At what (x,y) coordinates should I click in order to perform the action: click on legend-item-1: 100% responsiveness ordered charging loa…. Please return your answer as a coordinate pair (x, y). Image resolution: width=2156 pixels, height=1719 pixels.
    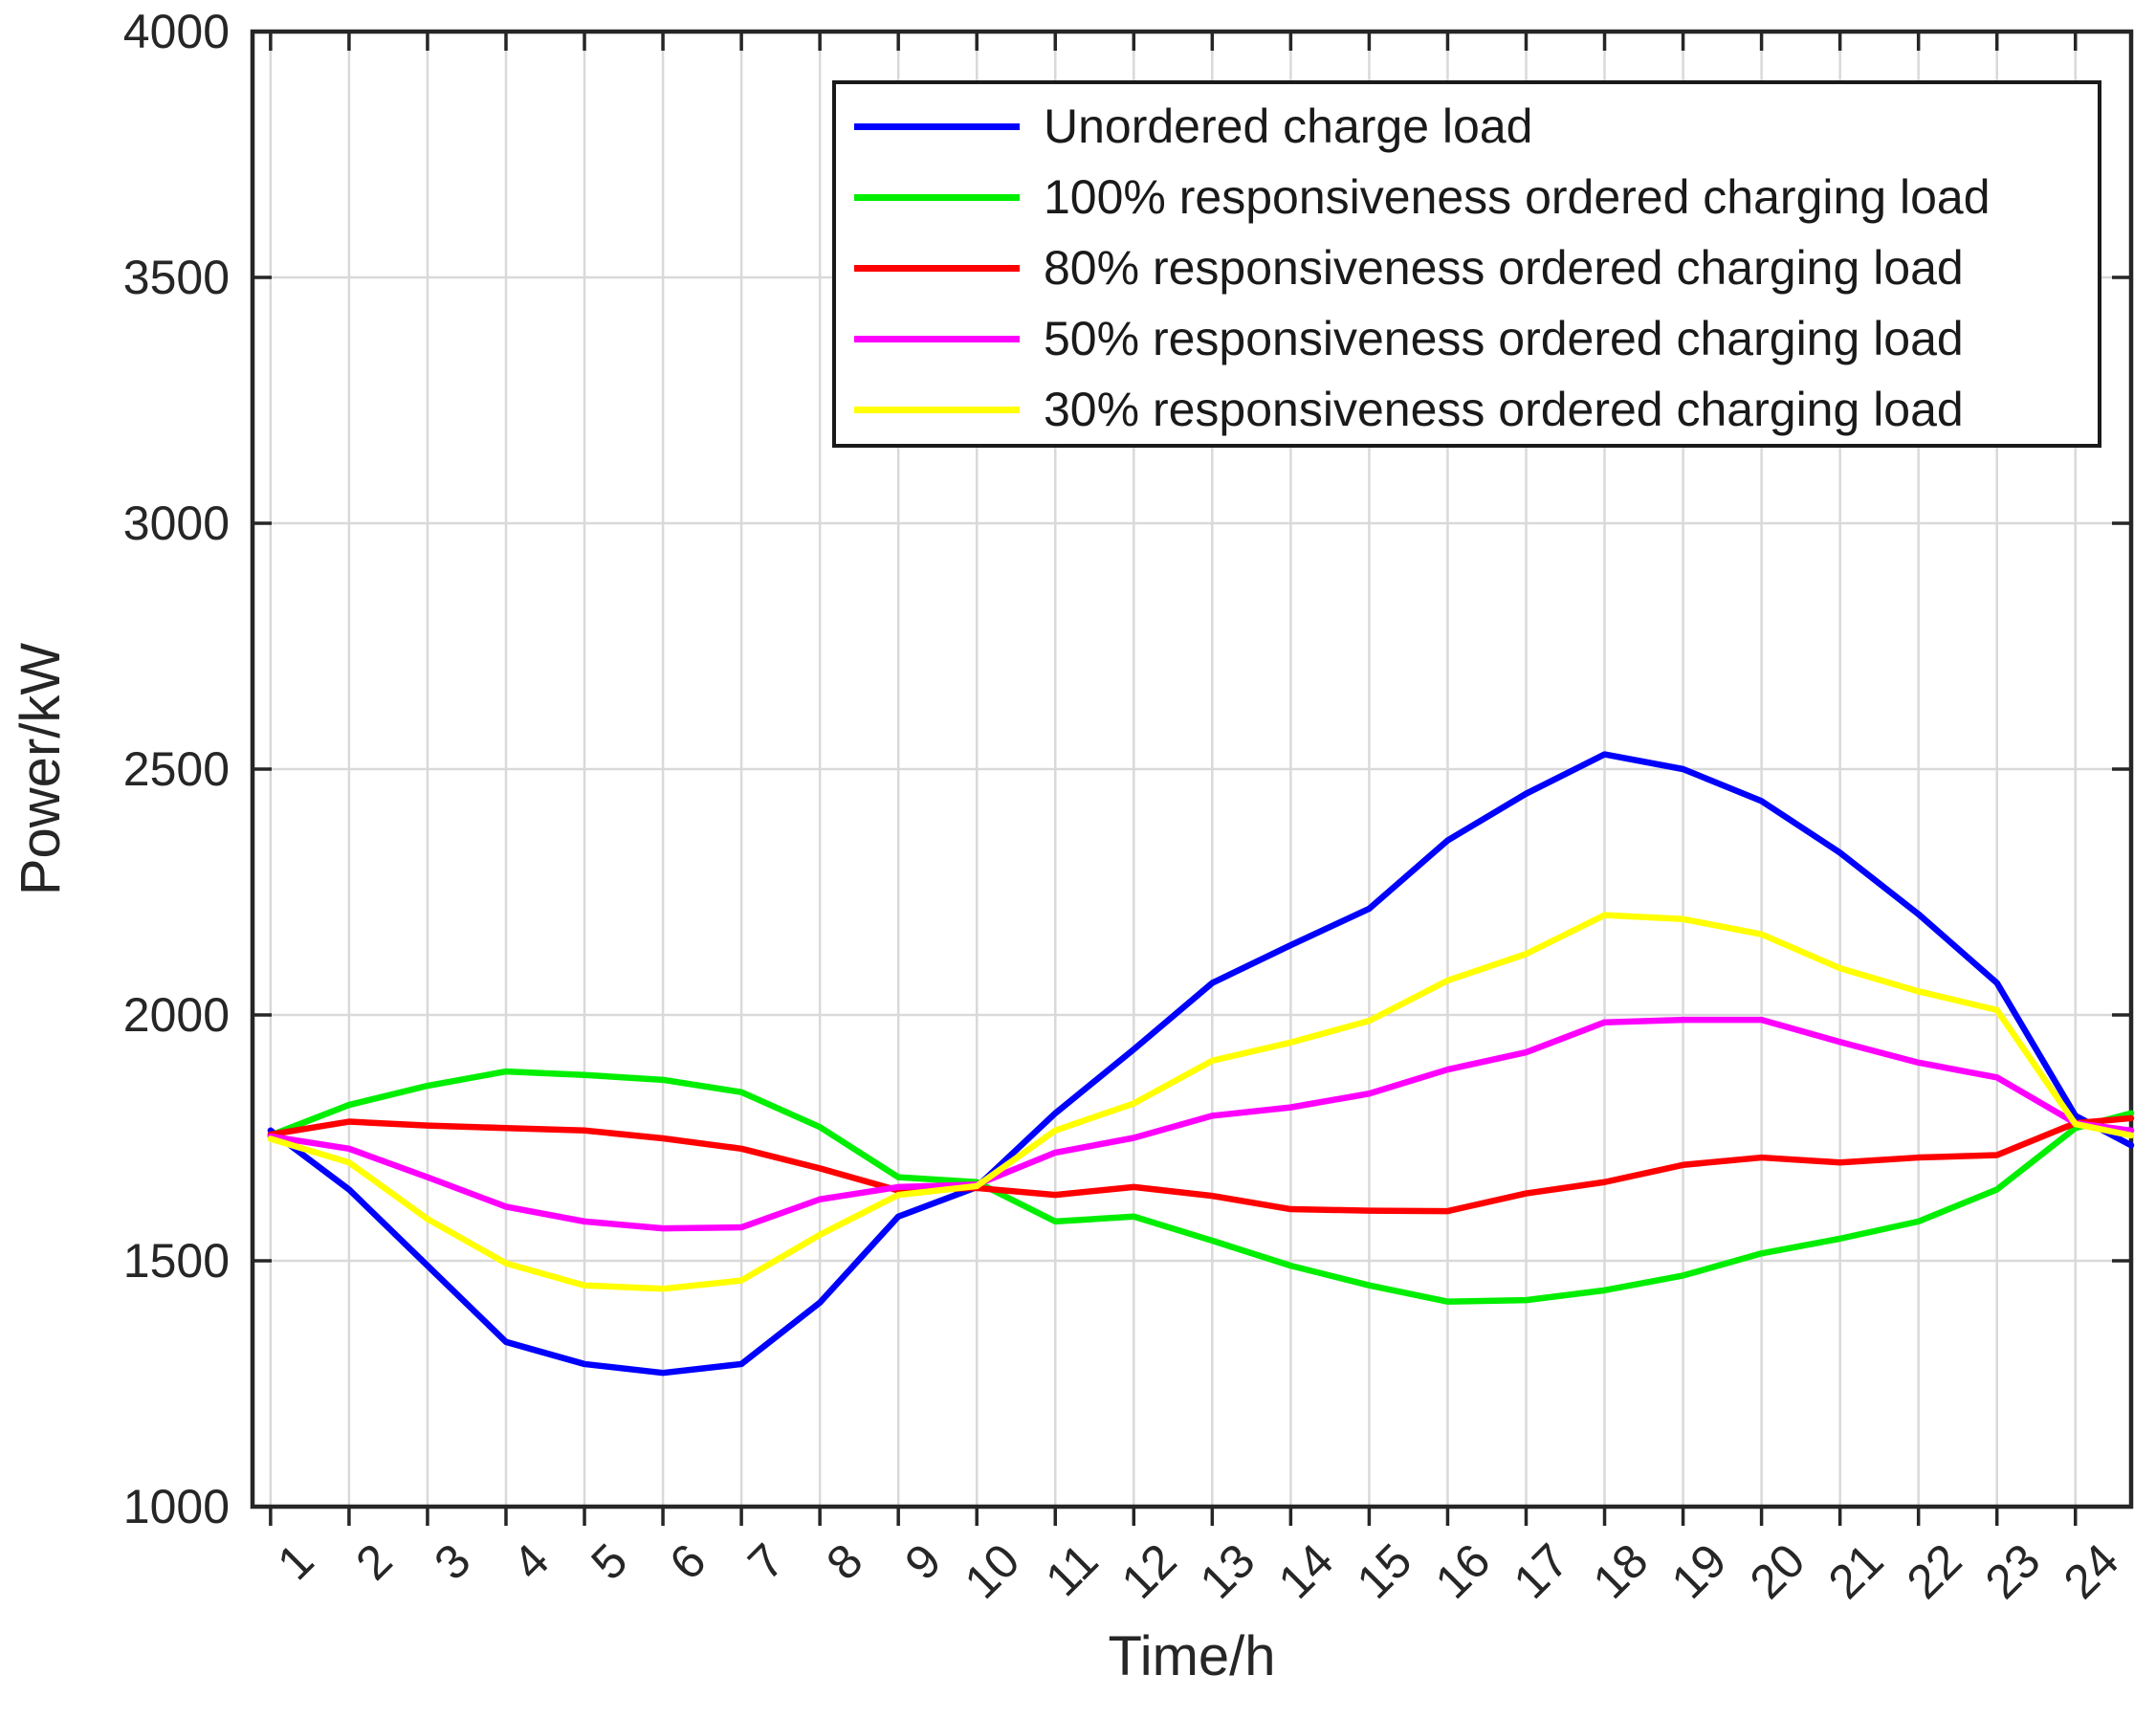
    Looking at the image, I should click on (1467, 197).